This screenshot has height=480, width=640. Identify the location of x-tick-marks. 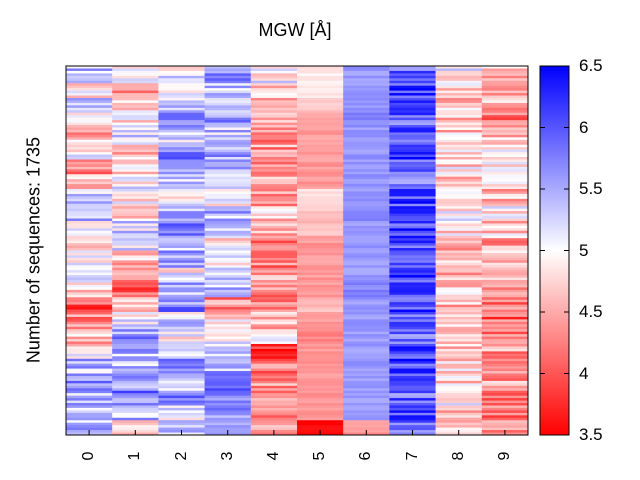
(297, 432).